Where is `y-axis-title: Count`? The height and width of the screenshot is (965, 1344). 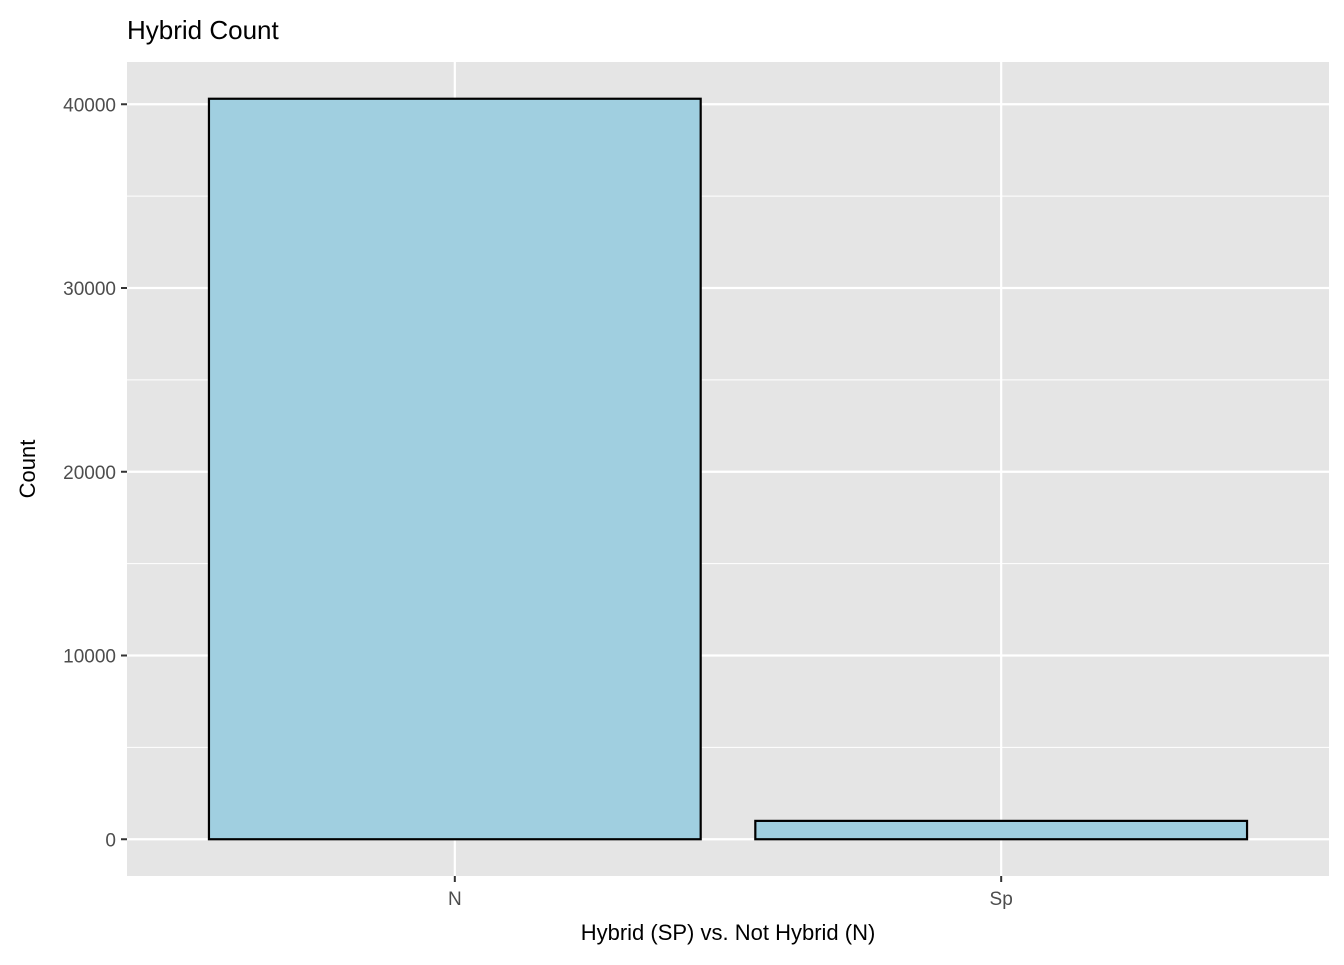
y-axis-title: Count is located at coordinates (27, 469).